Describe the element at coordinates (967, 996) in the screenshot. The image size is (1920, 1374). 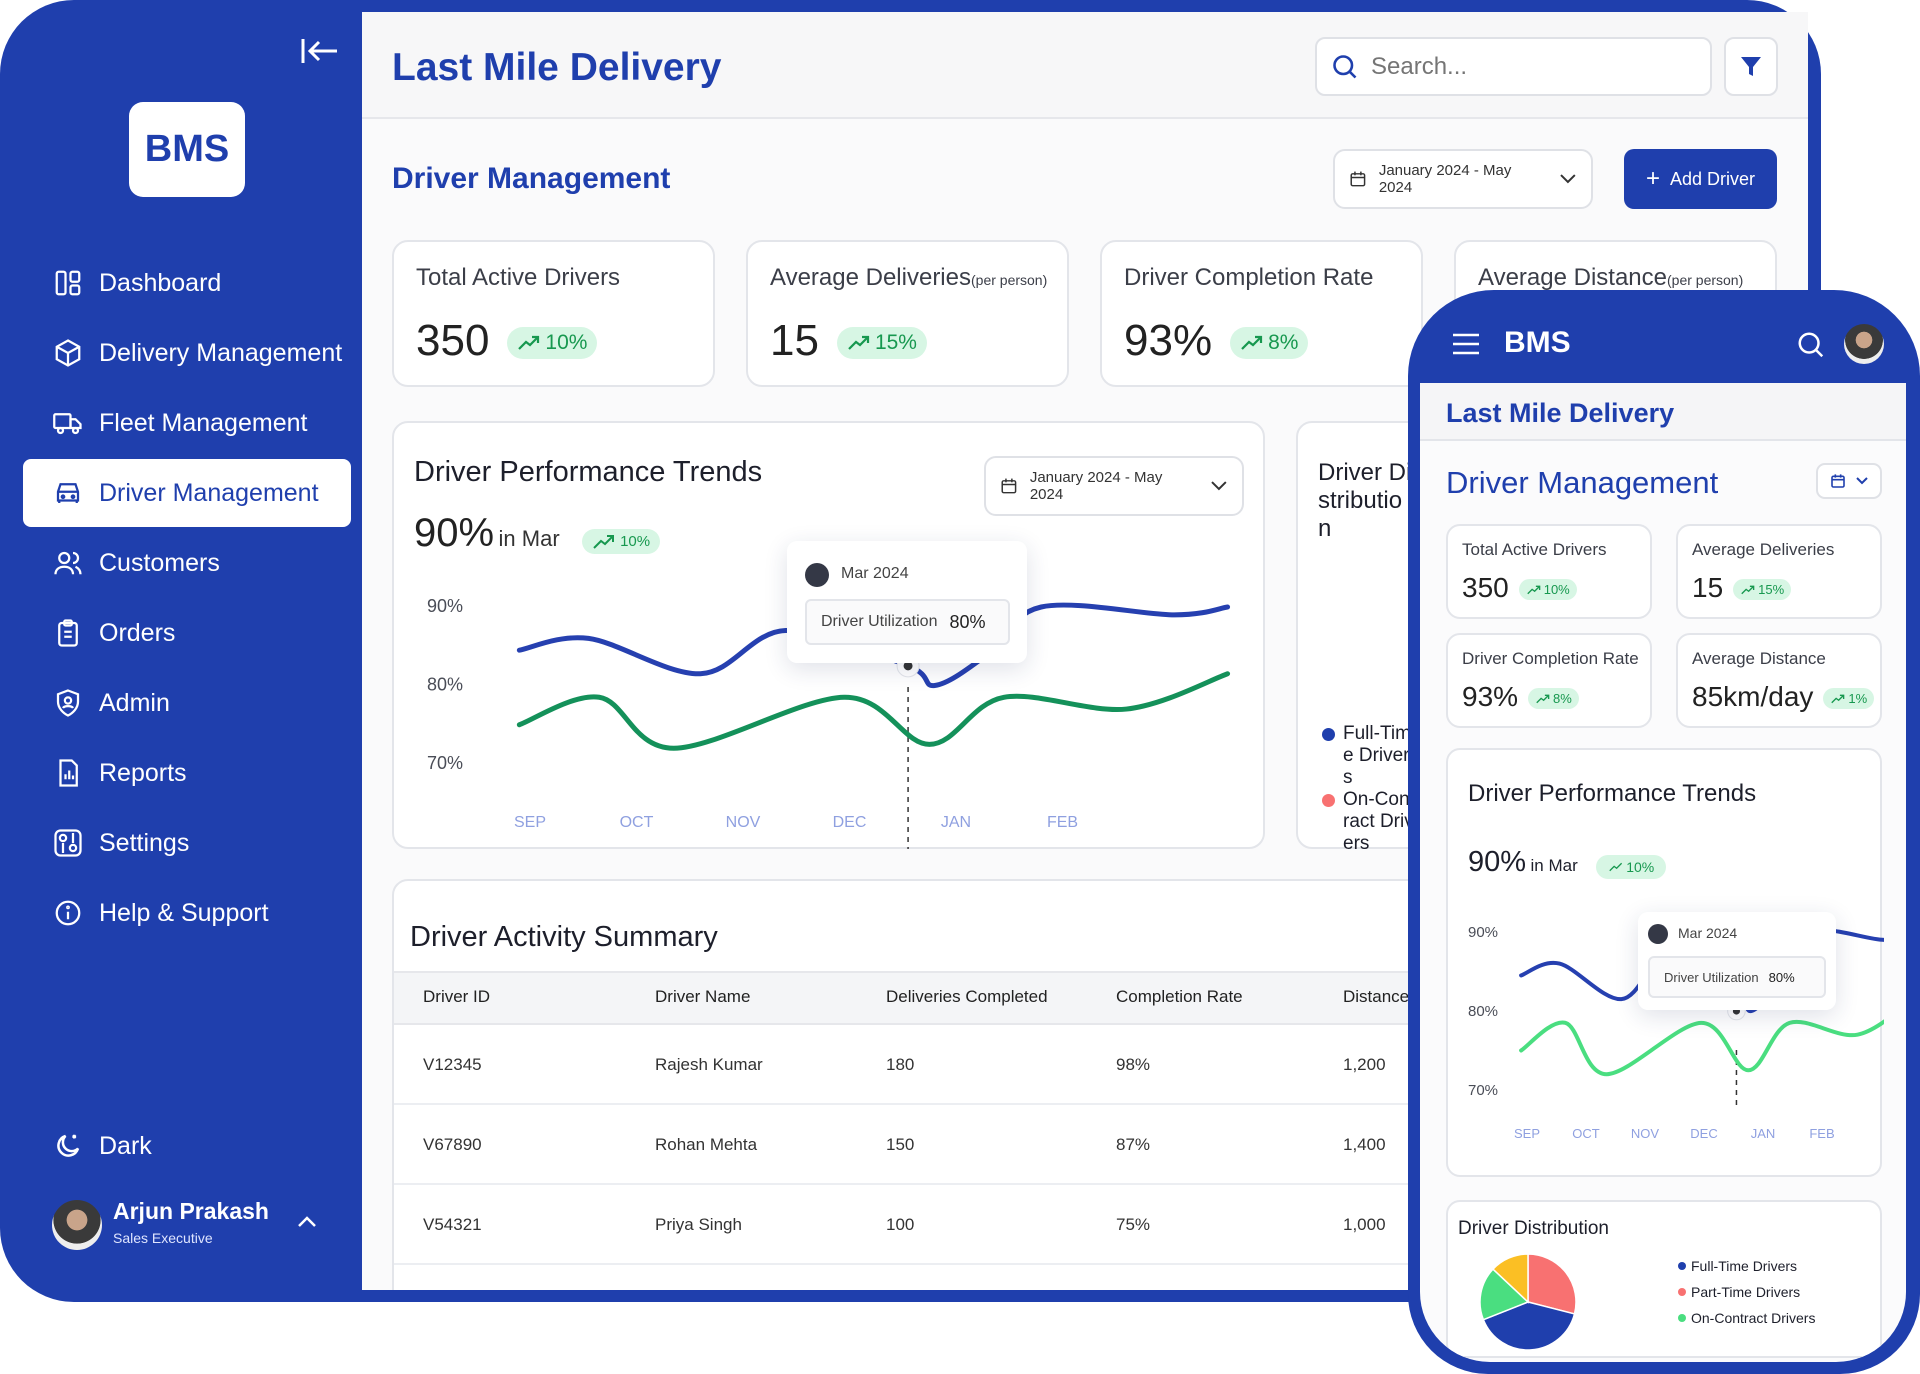
I see `column-header: Deliveries Completed` at that location.